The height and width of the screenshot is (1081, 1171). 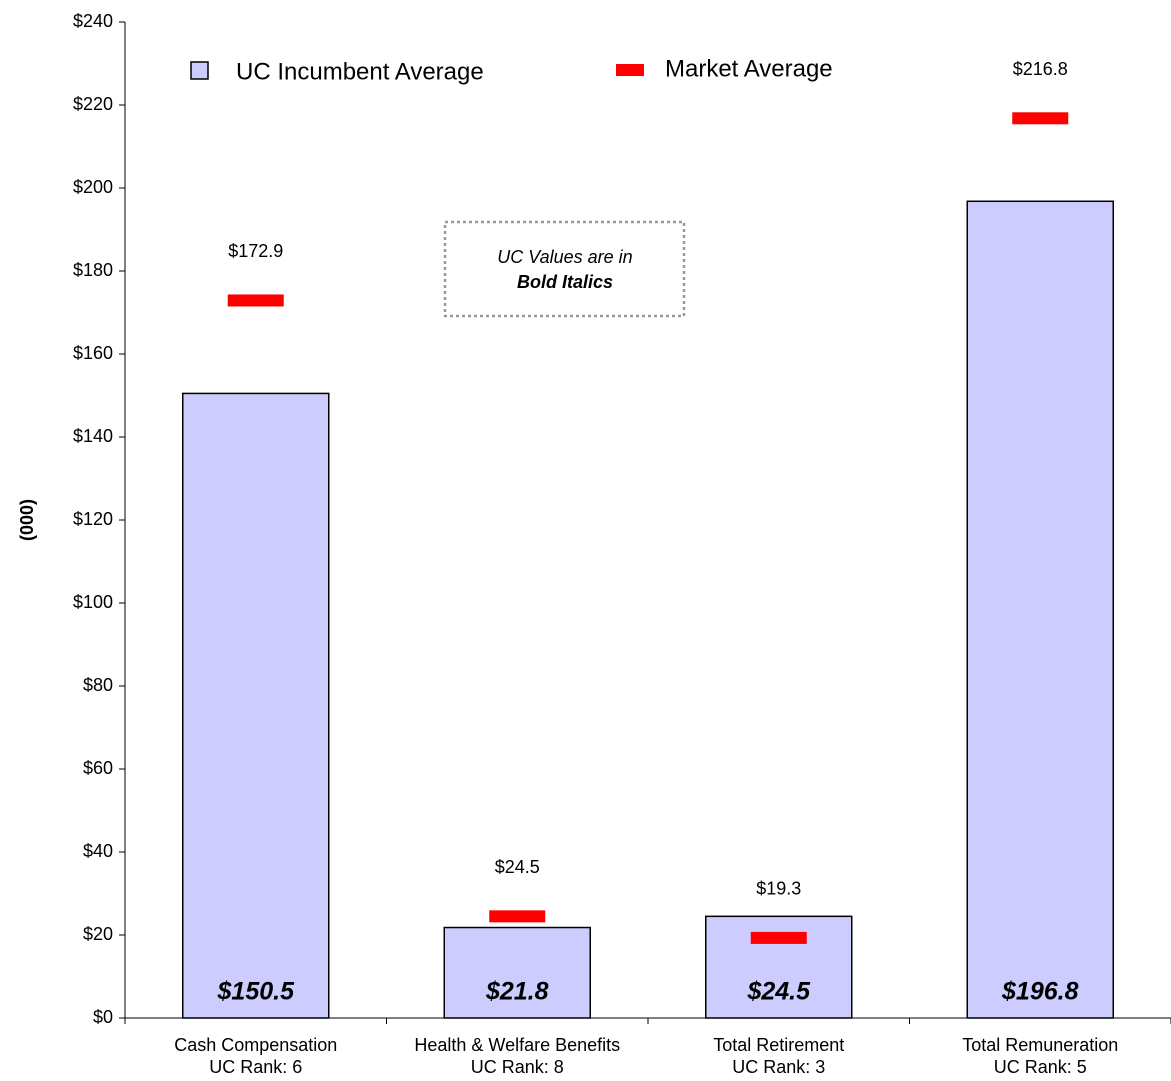 I want to click on x-tick-label: Cash Compensation, so click(x=255, y=1045).